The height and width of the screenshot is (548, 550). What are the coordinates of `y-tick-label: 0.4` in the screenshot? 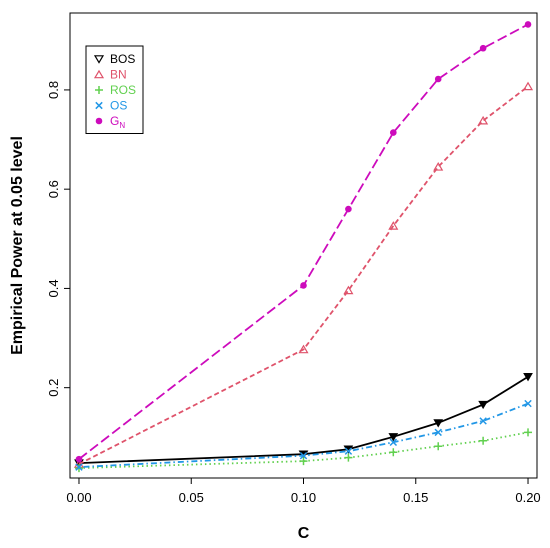 It's located at (53, 288).